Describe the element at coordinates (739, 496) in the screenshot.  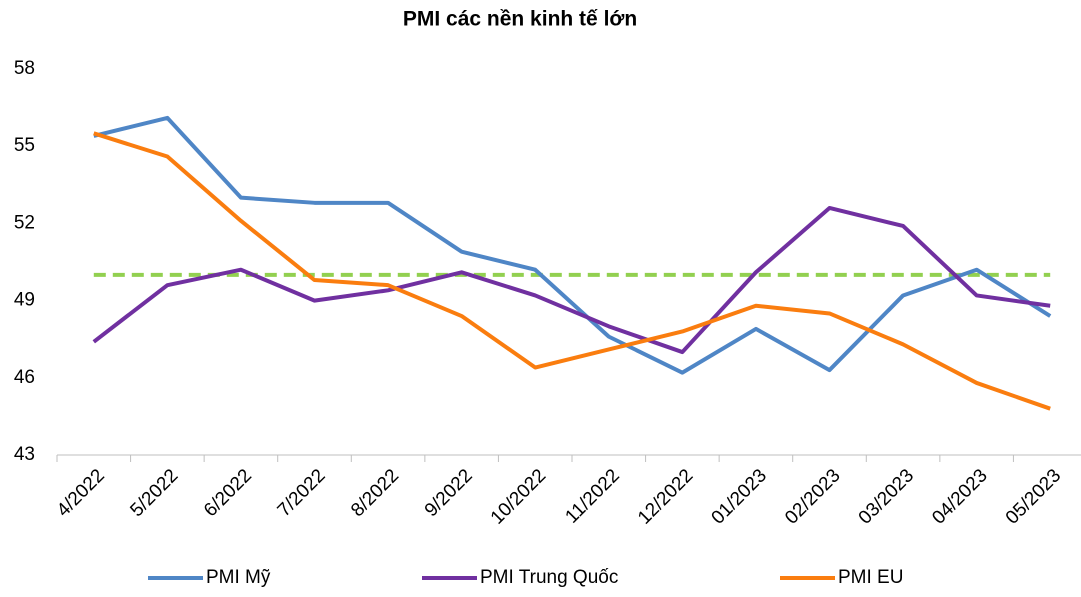
I see `x-tick-label: 01/2023` at that location.